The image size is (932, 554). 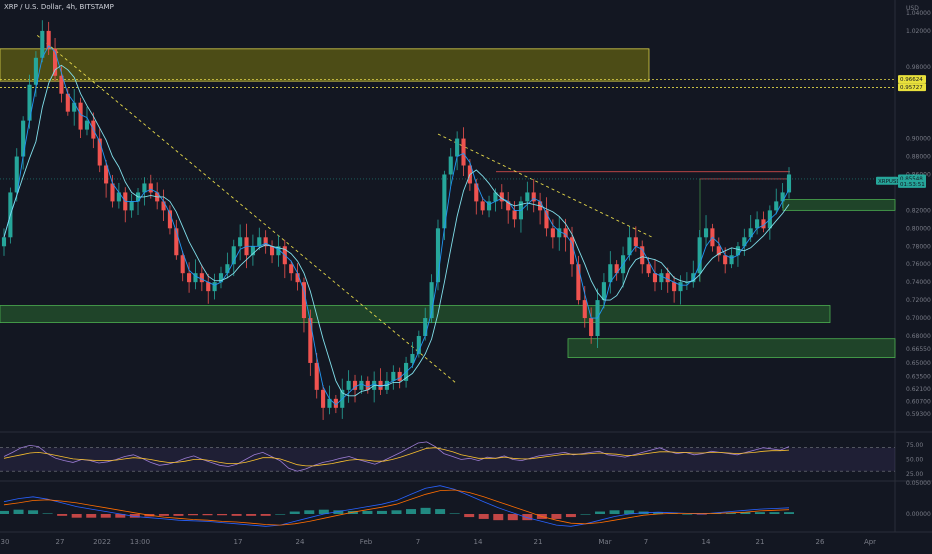 I want to click on time-tick-label: Apr, so click(x=870, y=542).